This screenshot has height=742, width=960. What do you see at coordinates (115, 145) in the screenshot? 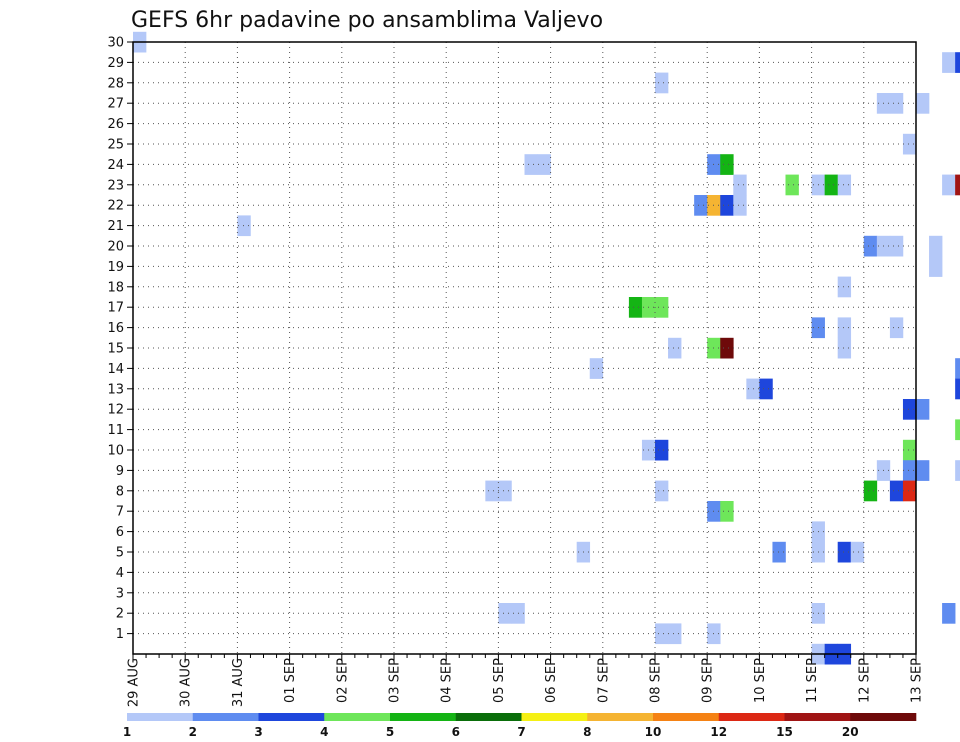
I see `y-tick-label: 25` at bounding box center [115, 145].